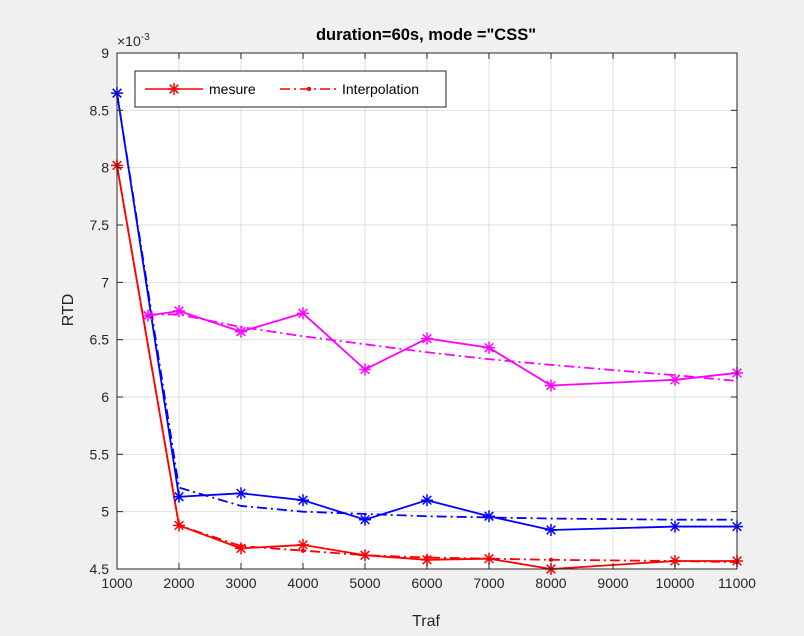 This screenshot has height=636, width=804. What do you see at coordinates (675, 583) in the screenshot?
I see `x-tick-label: 10000` at bounding box center [675, 583].